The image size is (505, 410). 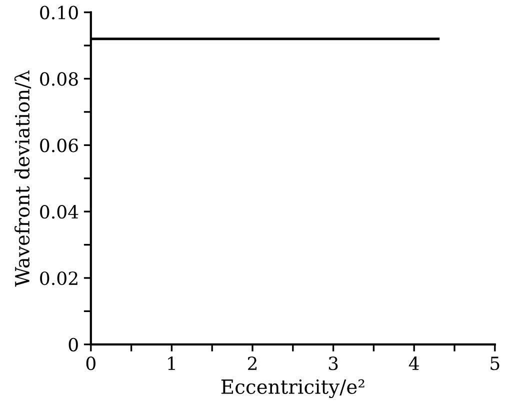 What do you see at coordinates (73, 345) in the screenshot?
I see `y-tick-label: 0` at bounding box center [73, 345].